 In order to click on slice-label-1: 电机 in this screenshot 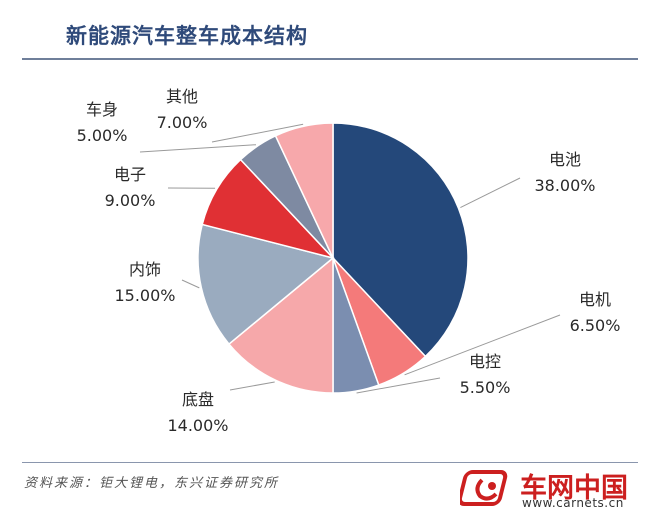, I will do `click(595, 299)`.